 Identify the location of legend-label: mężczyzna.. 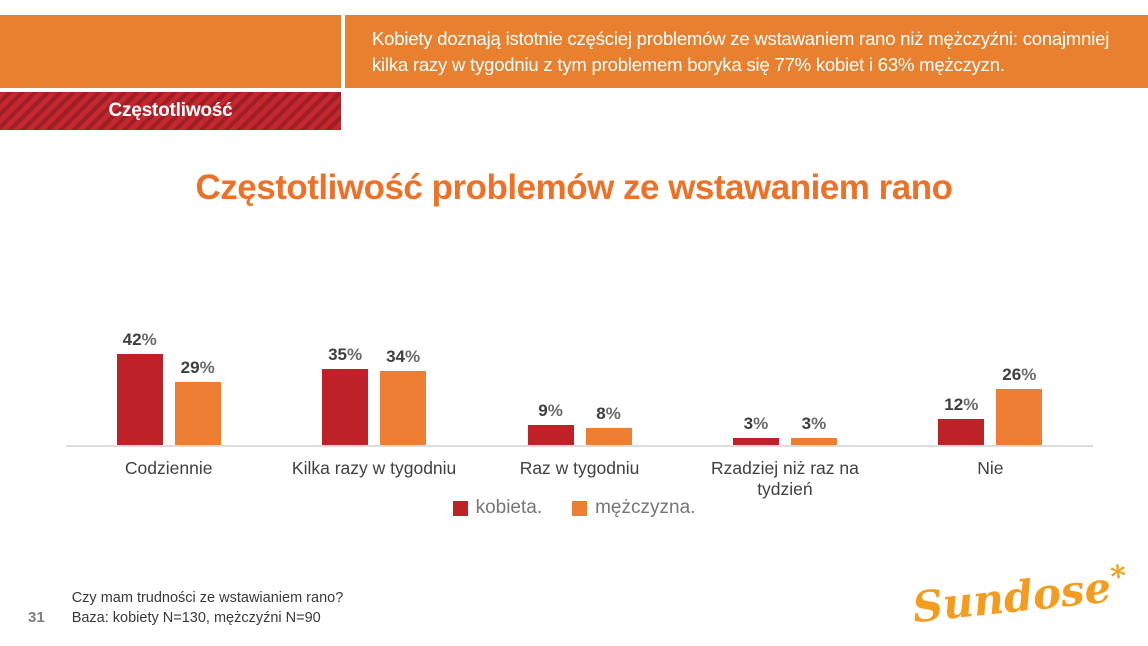
(645, 507).